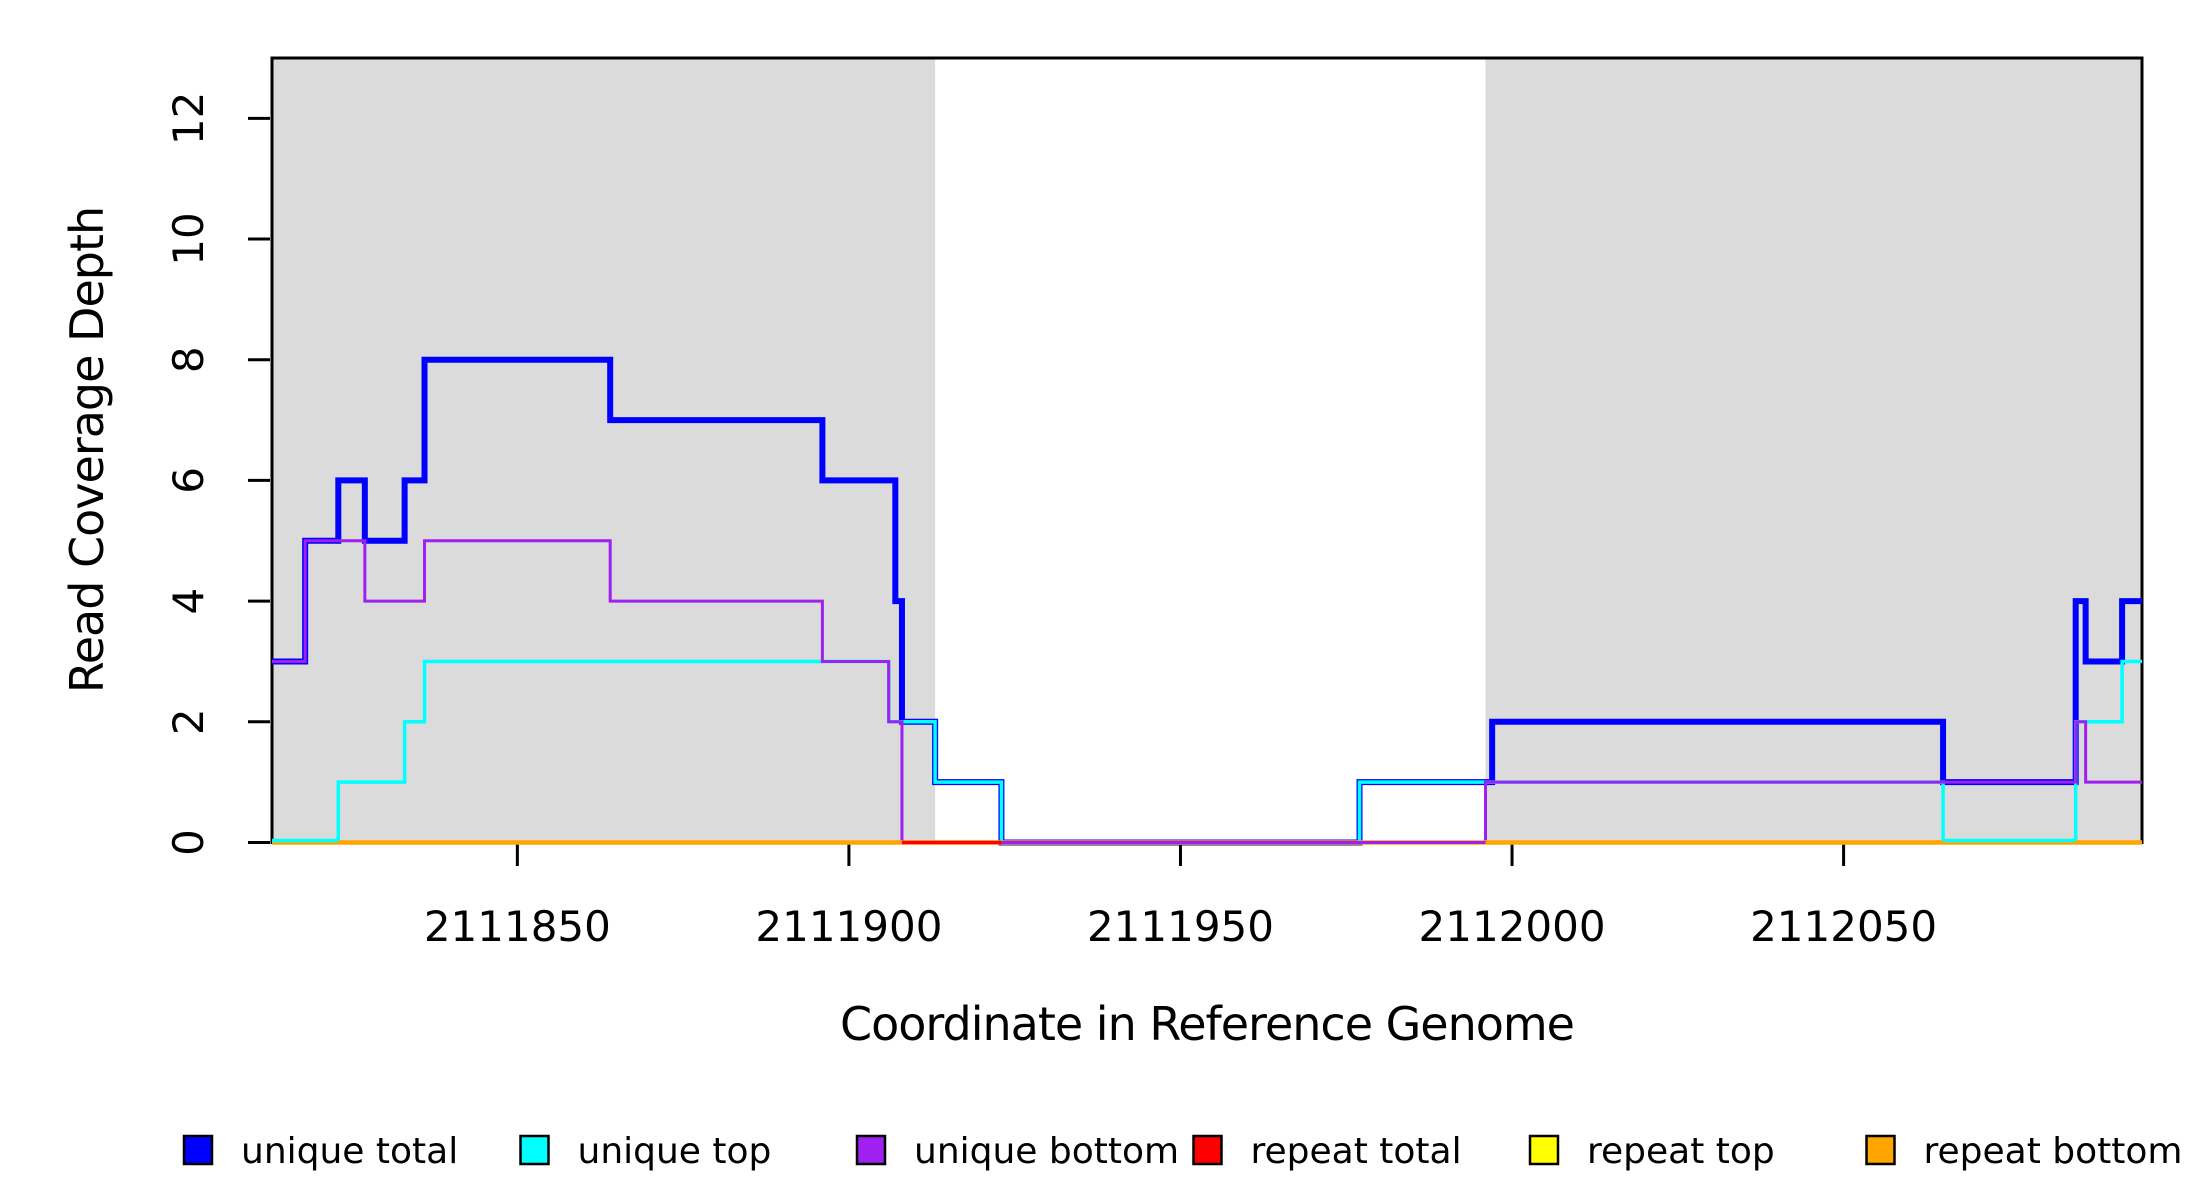 This screenshot has height=1200, width=2200. What do you see at coordinates (534, 1150) in the screenshot?
I see `legend-swatch-unique-top` at bounding box center [534, 1150].